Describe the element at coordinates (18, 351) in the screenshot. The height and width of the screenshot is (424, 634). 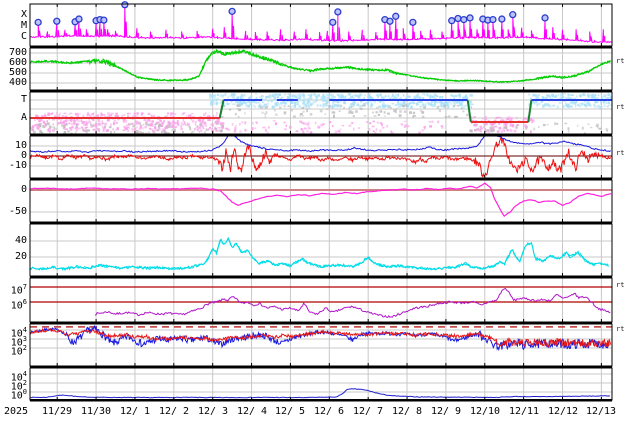
I see `electron-flux-ytick-label: 10²` at that location.